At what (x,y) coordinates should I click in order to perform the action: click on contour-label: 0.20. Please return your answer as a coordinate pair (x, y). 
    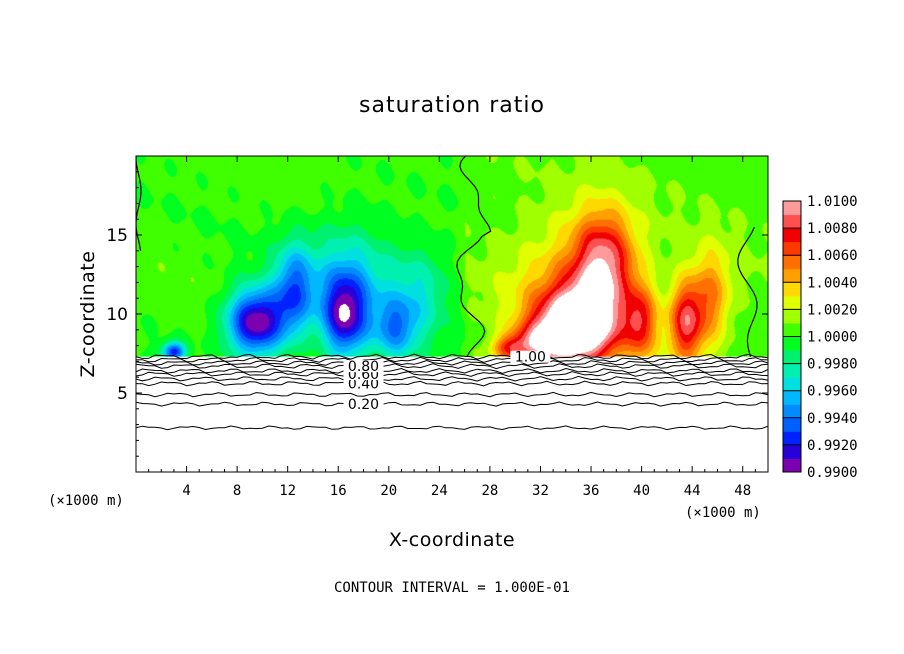
    Looking at the image, I should click on (363, 405).